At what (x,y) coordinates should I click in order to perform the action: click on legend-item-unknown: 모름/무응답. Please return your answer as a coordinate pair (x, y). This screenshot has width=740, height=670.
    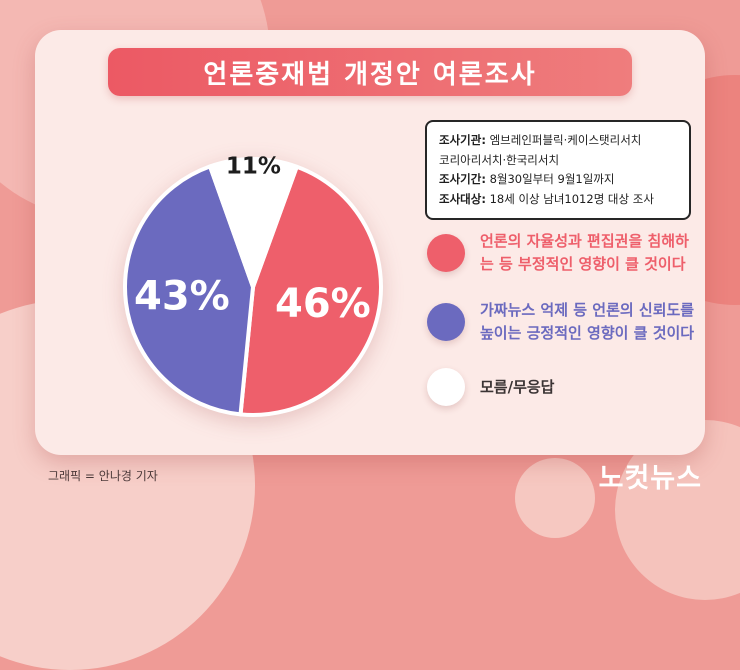
    Looking at the image, I should click on (561, 387).